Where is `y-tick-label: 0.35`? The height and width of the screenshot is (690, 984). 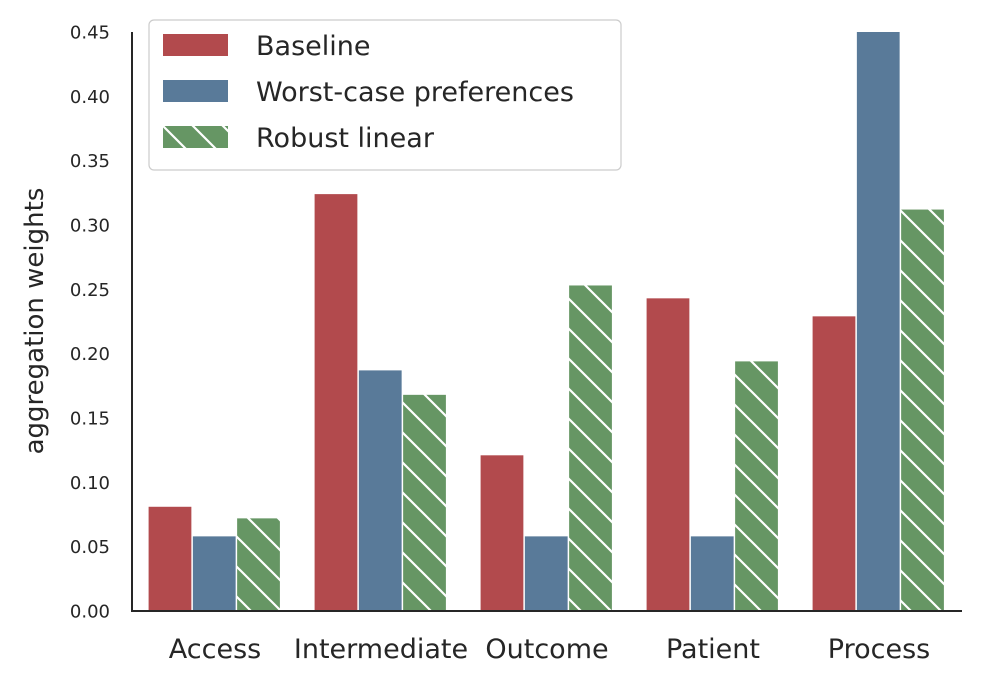 y-tick-label: 0.35 is located at coordinates (90, 161).